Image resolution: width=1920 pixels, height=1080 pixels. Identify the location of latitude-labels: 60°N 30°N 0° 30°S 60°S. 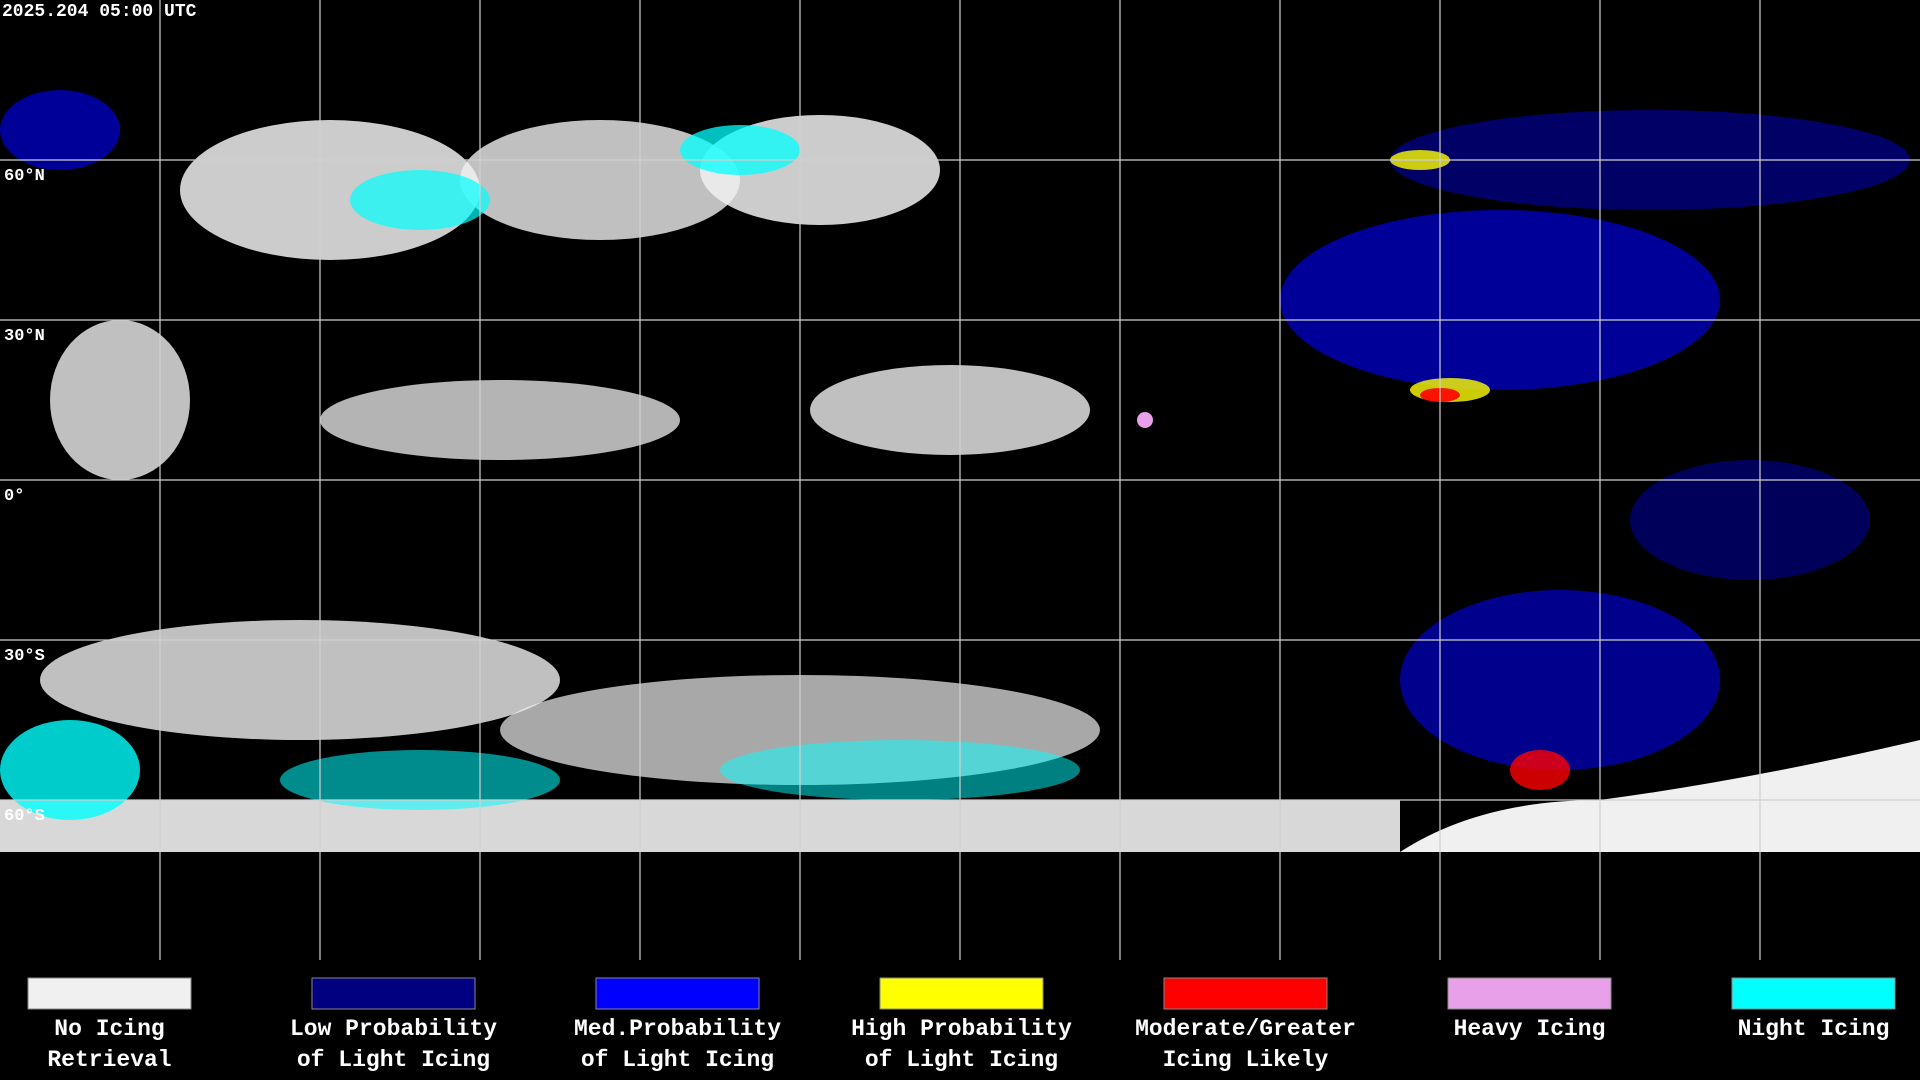
(24, 496).